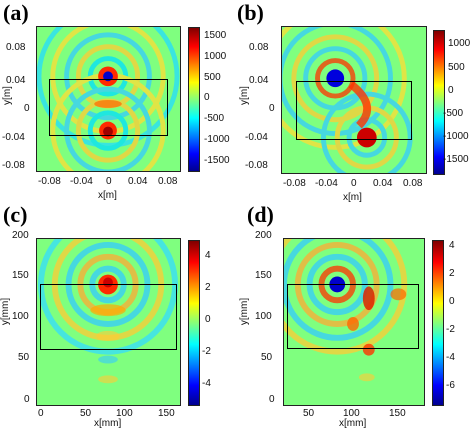 The width and height of the screenshot is (474, 429). Describe the element at coordinates (16, 12) in the screenshot. I see `panel-label: (a)` at that location.